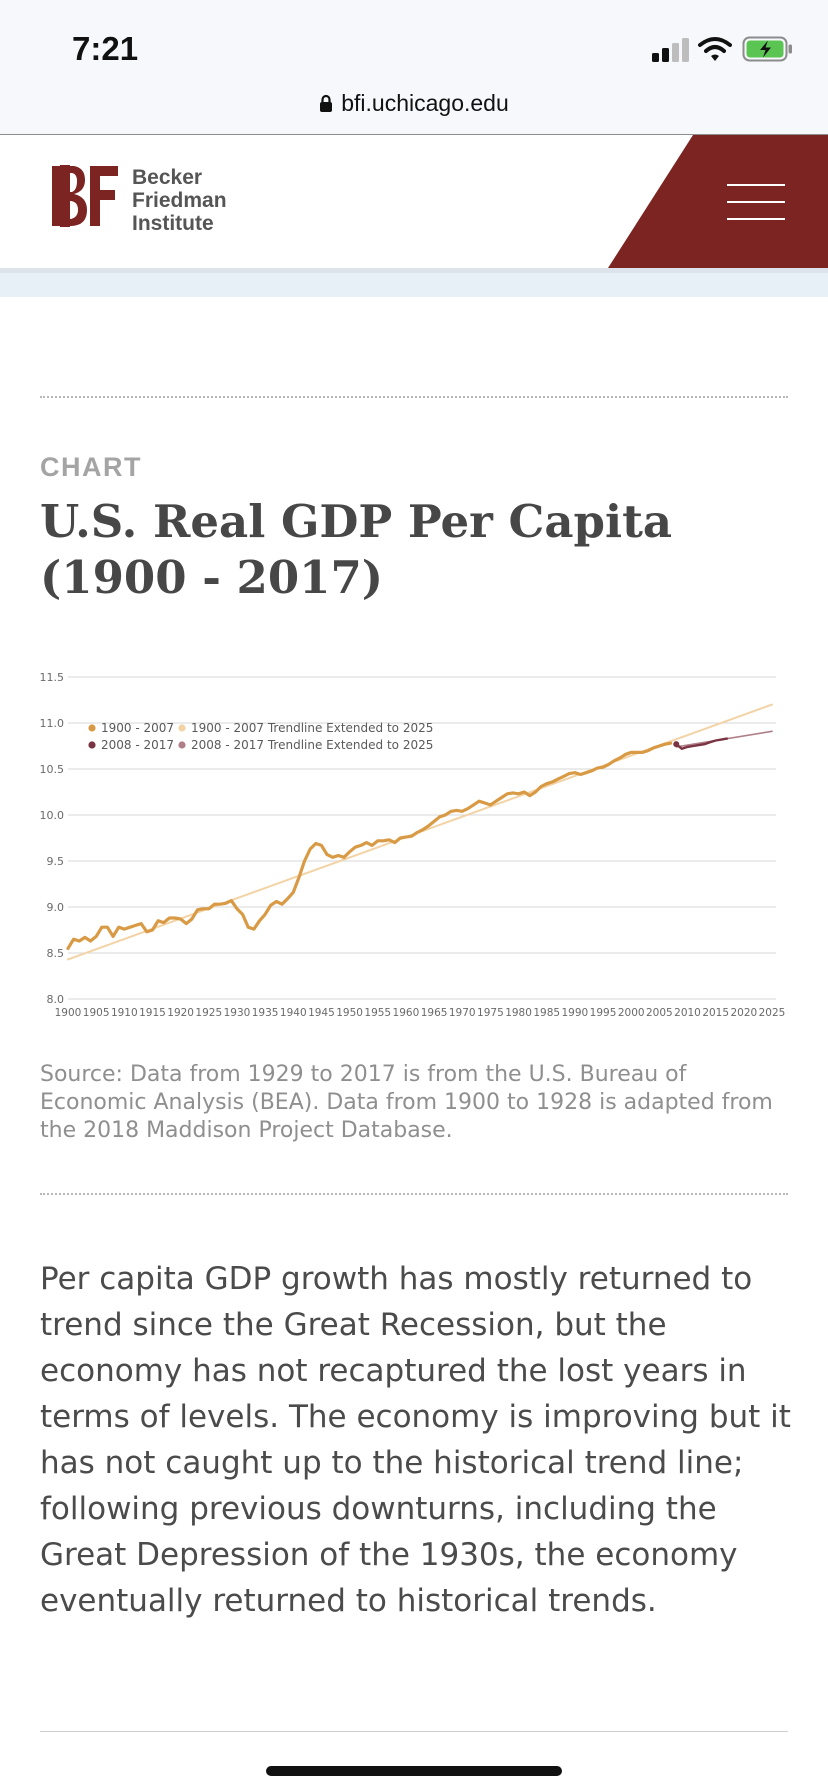 The height and width of the screenshot is (1792, 828). What do you see at coordinates (425, 103) in the screenshot?
I see `url-text: bfi.uchicago.edu` at bounding box center [425, 103].